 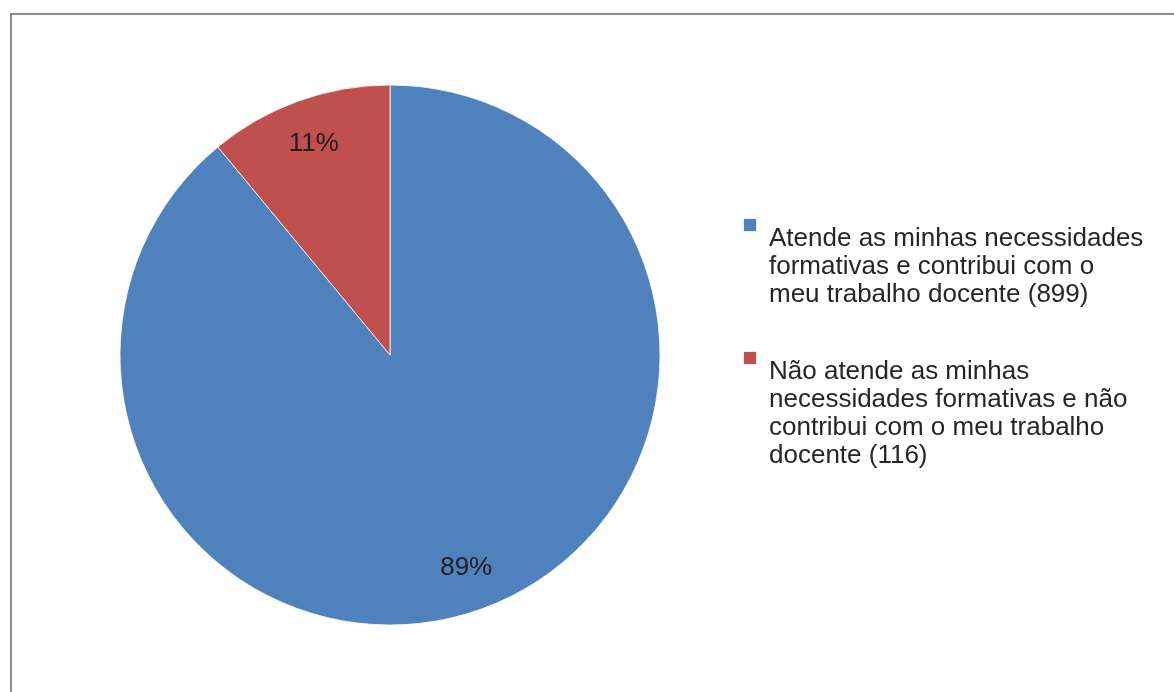 What do you see at coordinates (466, 565) in the screenshot?
I see `data-label: 89%` at bounding box center [466, 565].